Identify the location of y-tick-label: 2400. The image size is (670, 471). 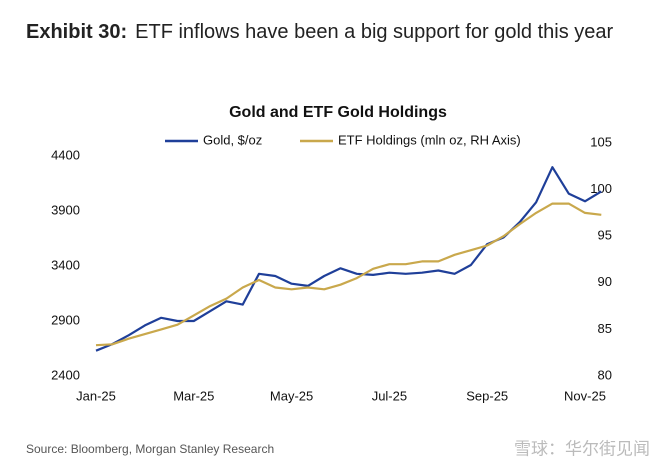
(65, 374).